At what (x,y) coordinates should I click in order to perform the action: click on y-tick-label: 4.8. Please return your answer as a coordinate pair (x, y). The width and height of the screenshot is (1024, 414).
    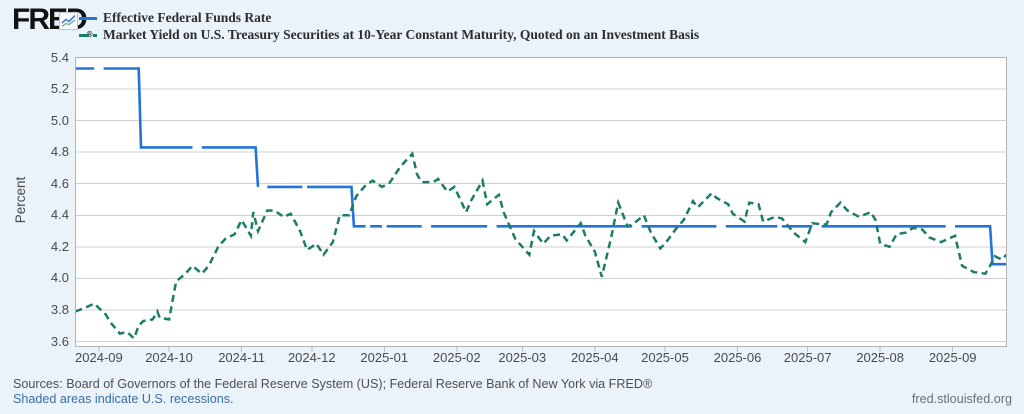
    Looking at the image, I should click on (59, 152).